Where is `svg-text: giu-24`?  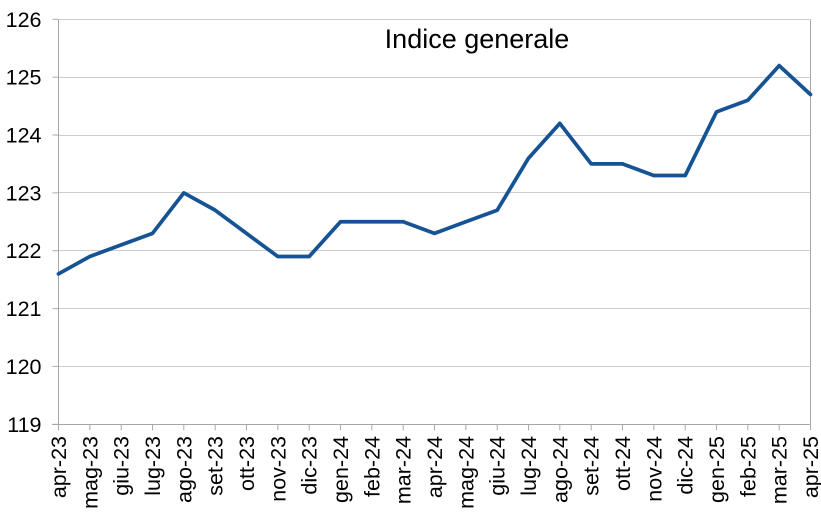
svg-text: giu-24 is located at coordinates (498, 466).